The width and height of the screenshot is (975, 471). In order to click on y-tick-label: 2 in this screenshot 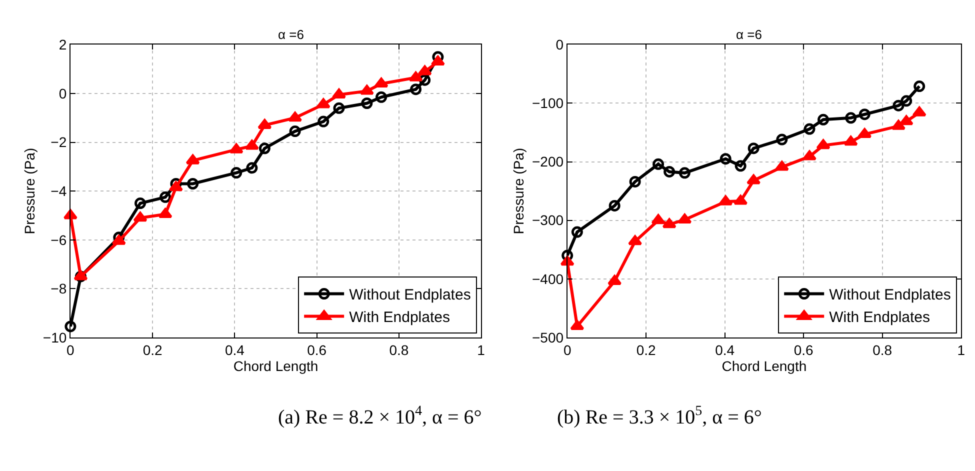, I will do `click(62, 44)`.